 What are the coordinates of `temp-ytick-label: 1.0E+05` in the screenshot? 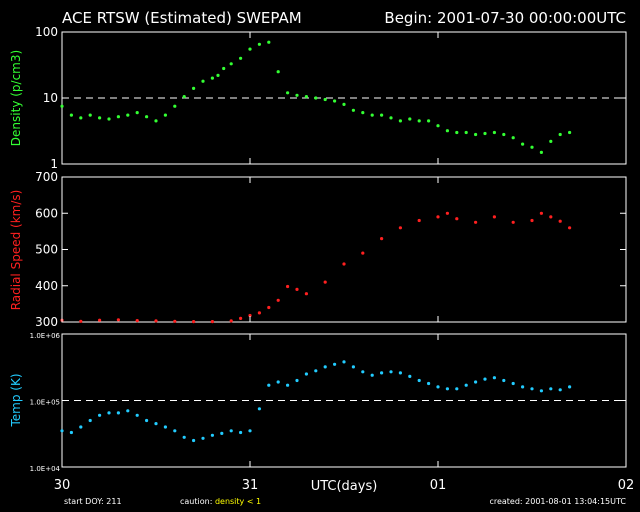 It's located at (45, 403).